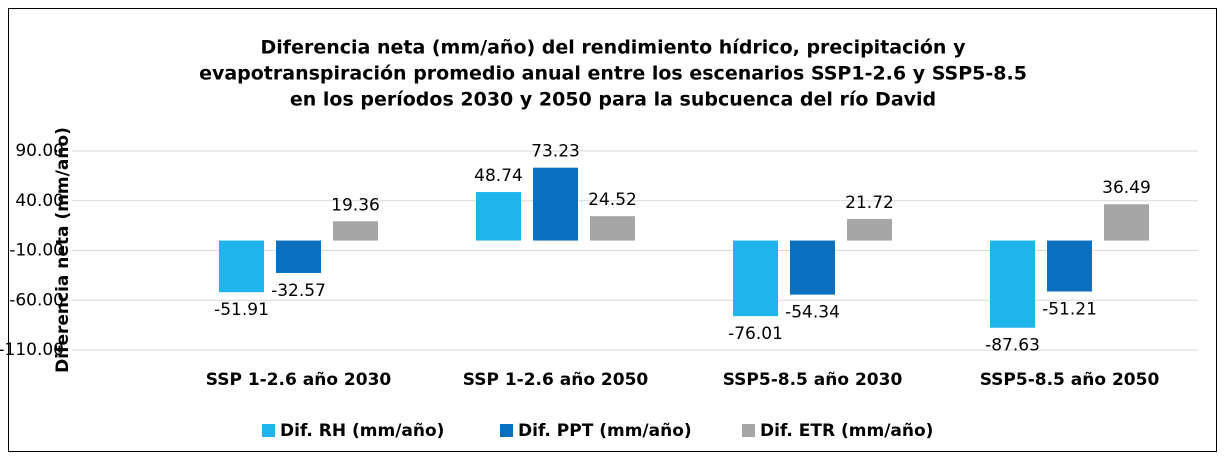 The image size is (1226, 459). Describe the element at coordinates (1012, 346) in the screenshot. I see `data-label: -87.63` at that location.